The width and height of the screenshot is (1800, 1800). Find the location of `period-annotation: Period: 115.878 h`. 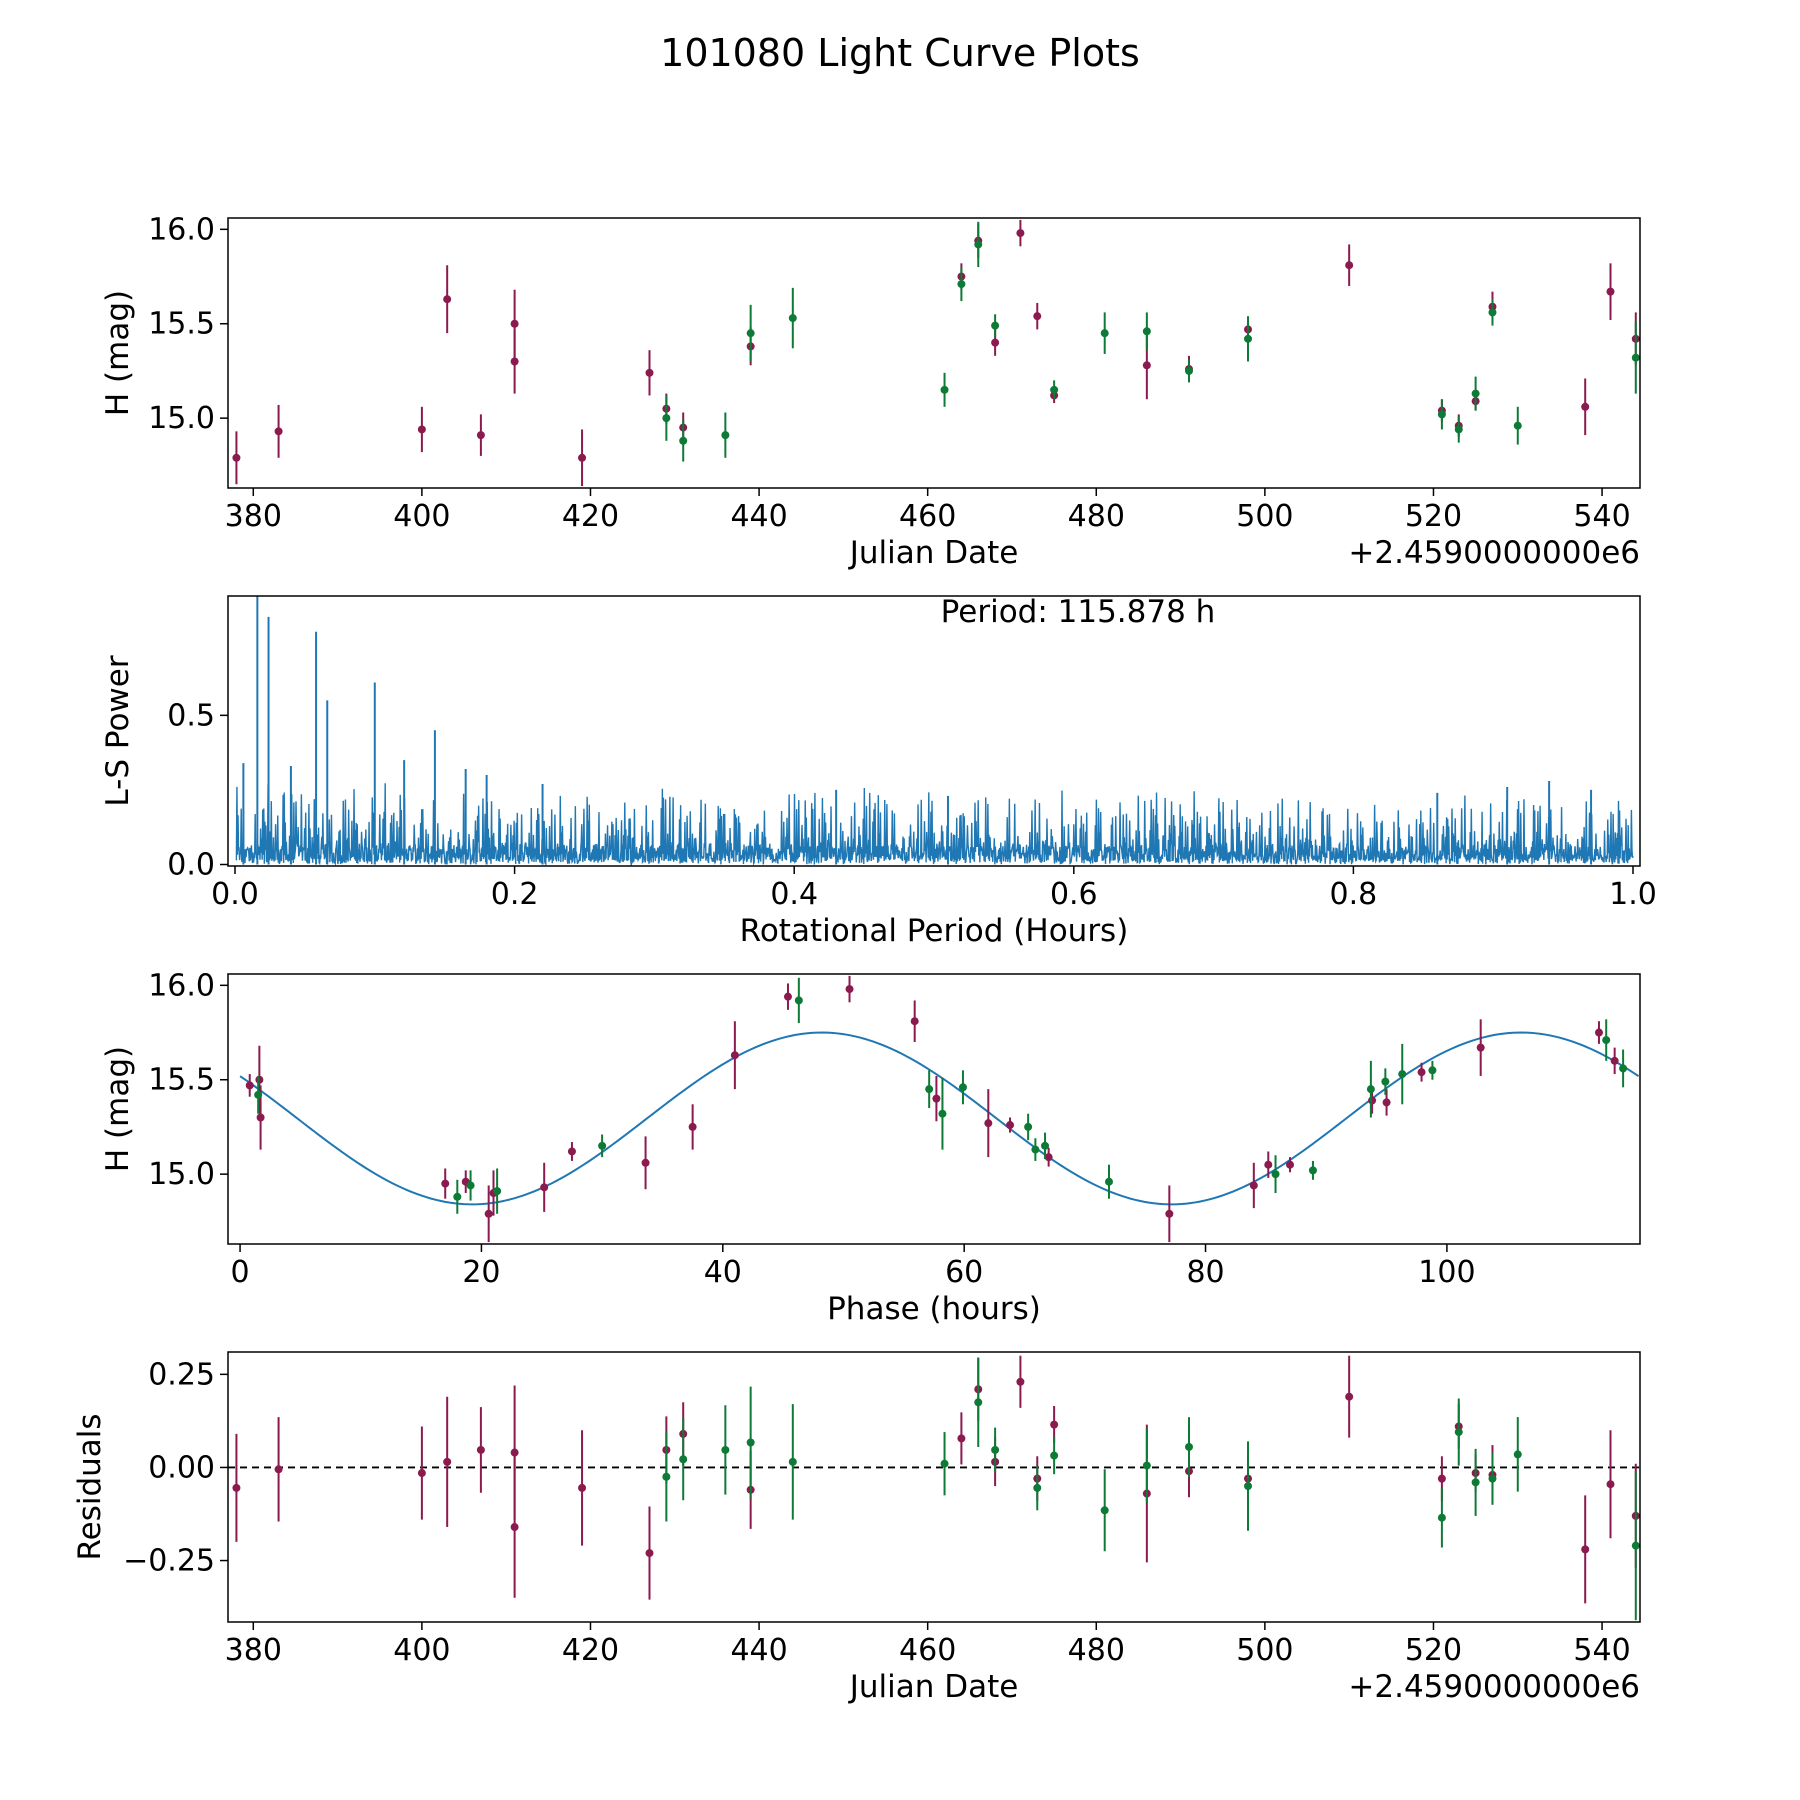

period-annotation: Period: 115.878 h is located at coordinates (1078, 612).